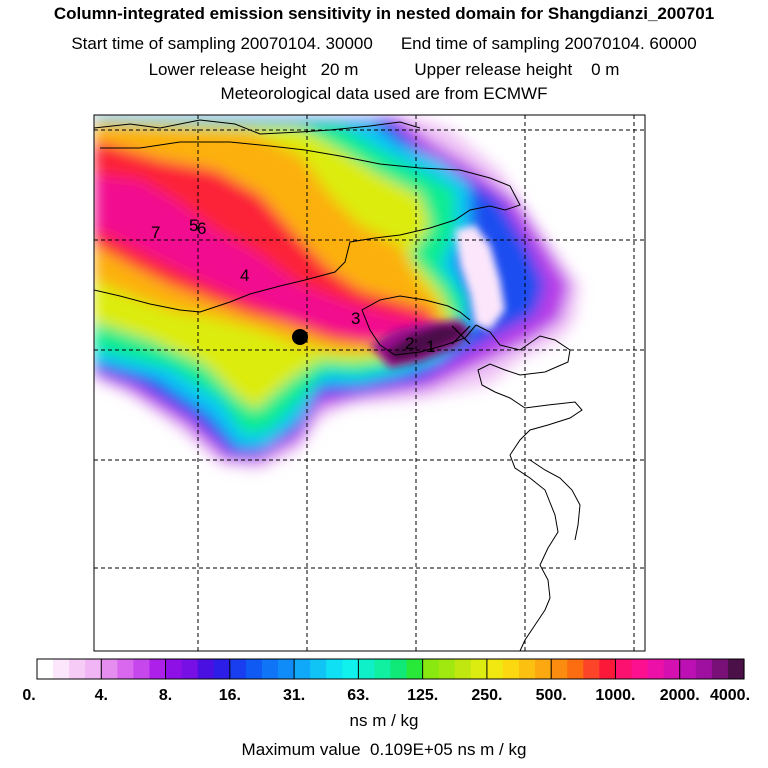  Describe the element at coordinates (492, 749) in the screenshot. I see `max-units: ns m / kg` at that location.